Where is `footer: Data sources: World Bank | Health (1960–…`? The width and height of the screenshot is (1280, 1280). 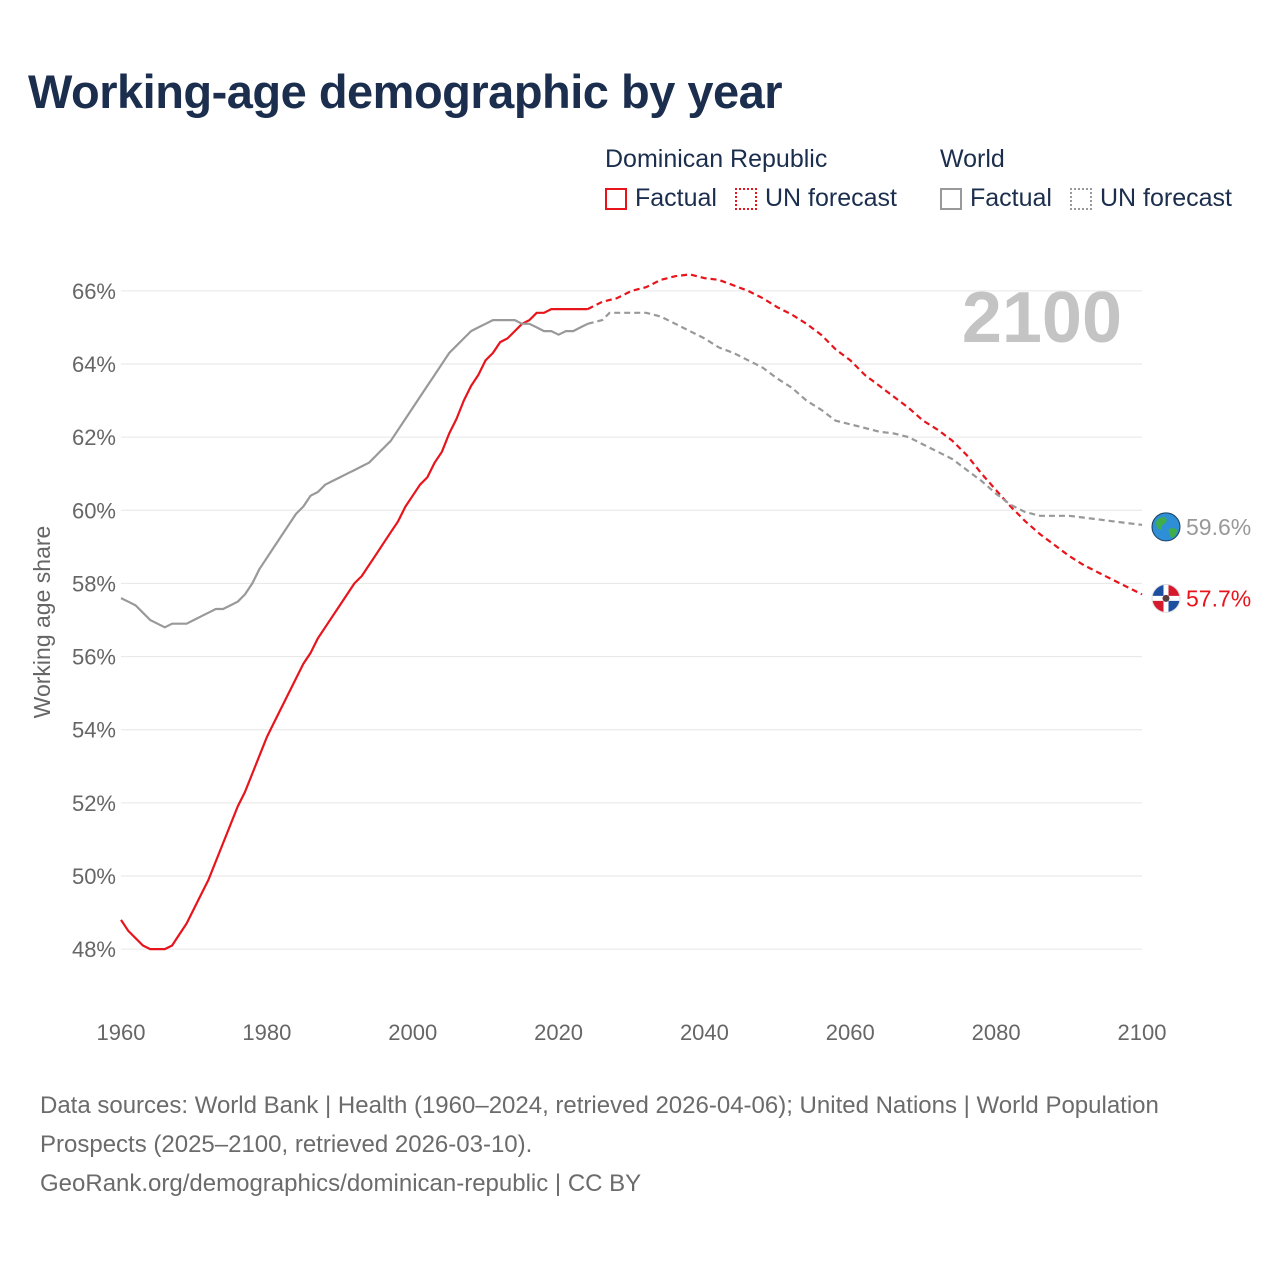
footer: Data sources: World Bank | Health (1960–… is located at coordinates (640, 1144).